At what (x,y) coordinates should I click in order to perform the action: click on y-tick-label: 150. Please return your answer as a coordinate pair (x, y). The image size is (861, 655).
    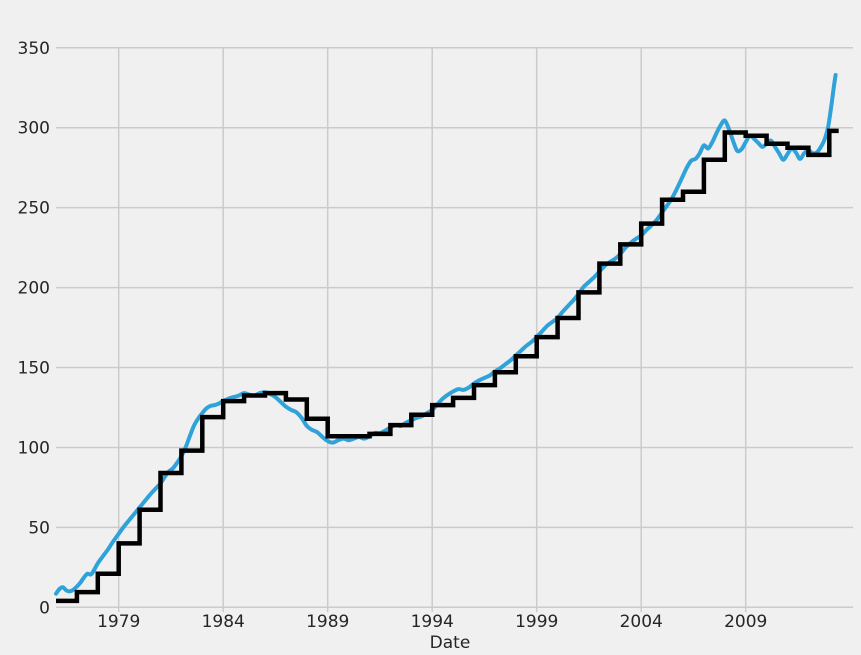
    Looking at the image, I should click on (34, 369).